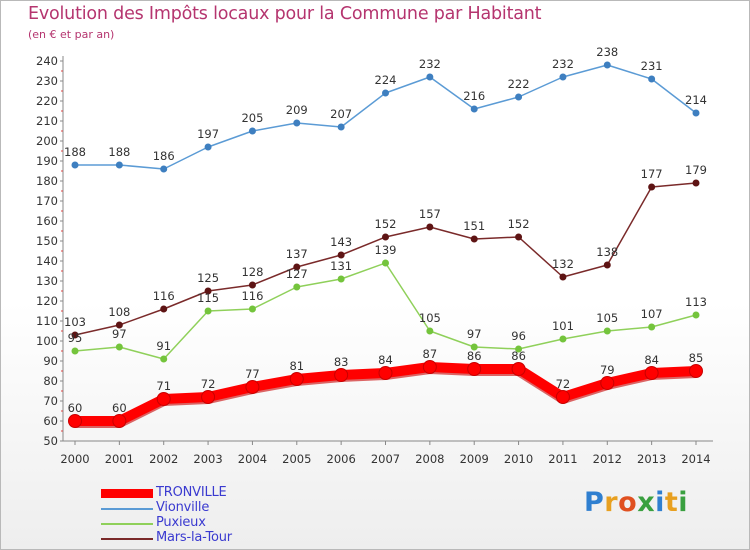 The image size is (750, 550). I want to click on y-tick-label: 240, so click(47, 61).